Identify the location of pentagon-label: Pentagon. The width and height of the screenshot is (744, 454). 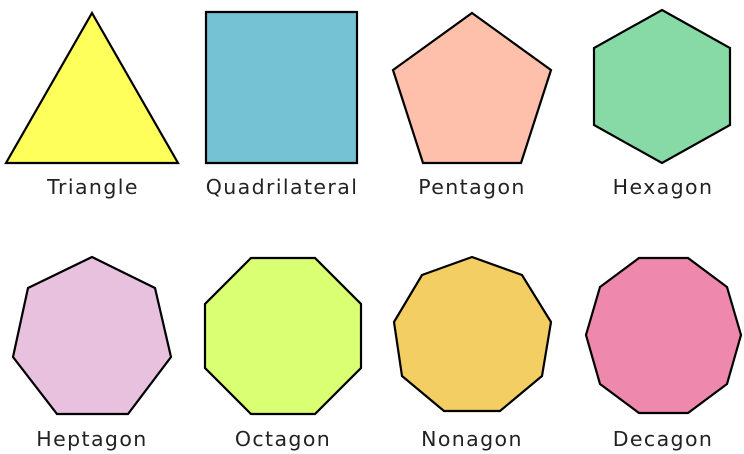
(472, 187).